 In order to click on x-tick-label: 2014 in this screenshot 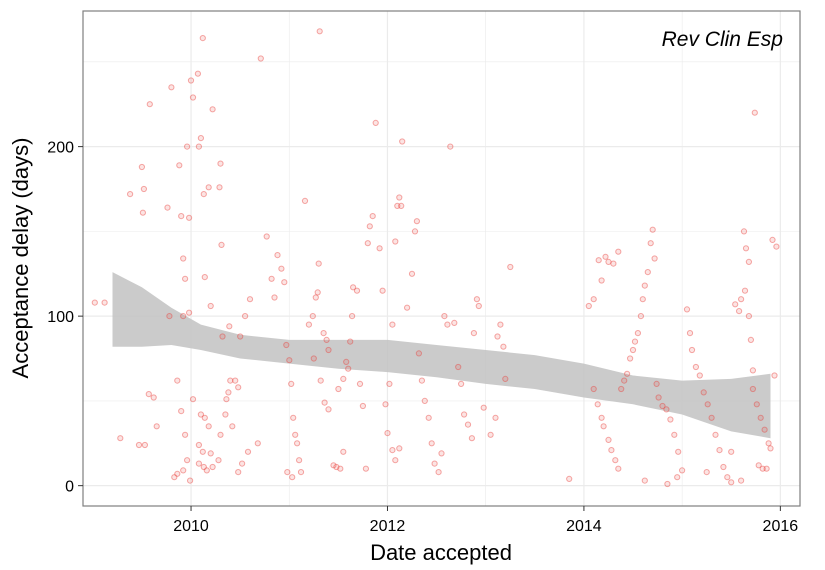, I will do `click(584, 526)`.